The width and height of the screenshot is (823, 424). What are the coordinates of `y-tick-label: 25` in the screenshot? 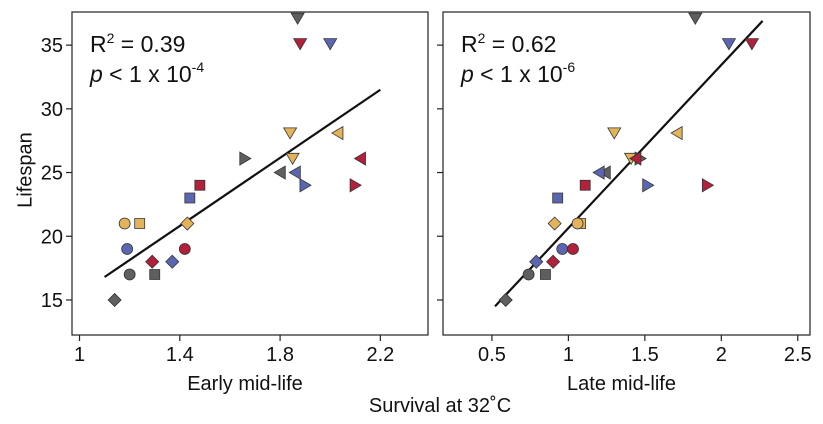 It's located at (52, 174).